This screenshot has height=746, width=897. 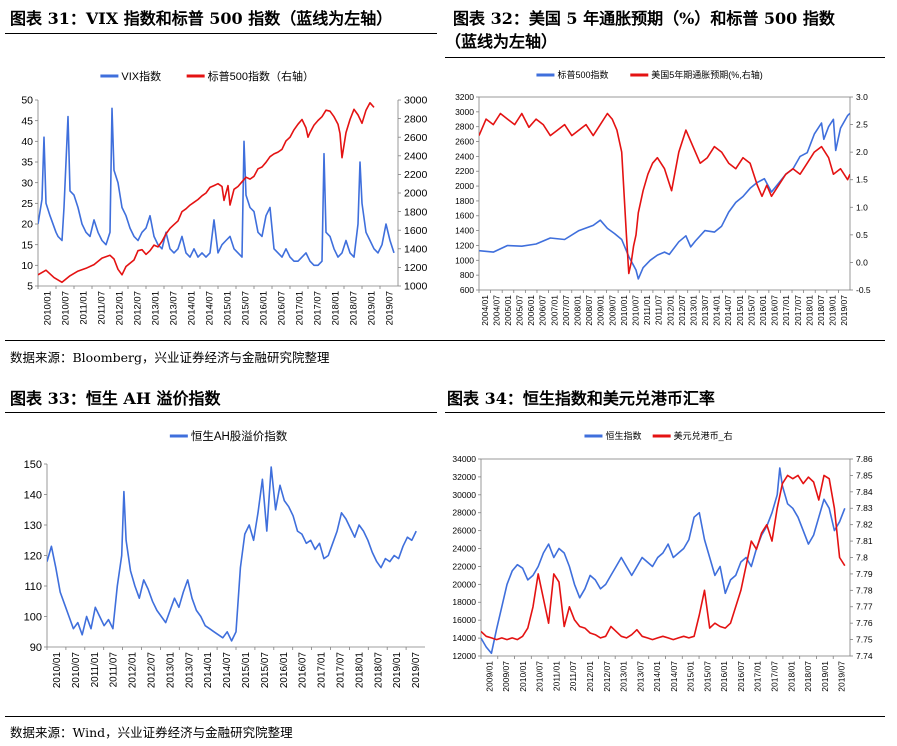 What do you see at coordinates (416, 231) in the screenshot?
I see `y-right-tick-label: 1600` at bounding box center [416, 231].